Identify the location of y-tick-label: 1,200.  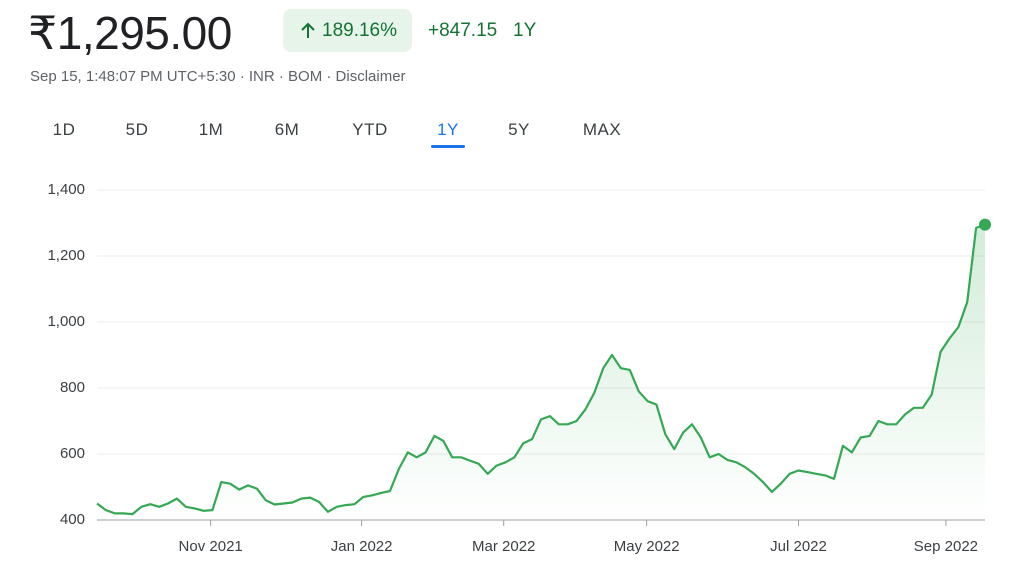
(66, 255).